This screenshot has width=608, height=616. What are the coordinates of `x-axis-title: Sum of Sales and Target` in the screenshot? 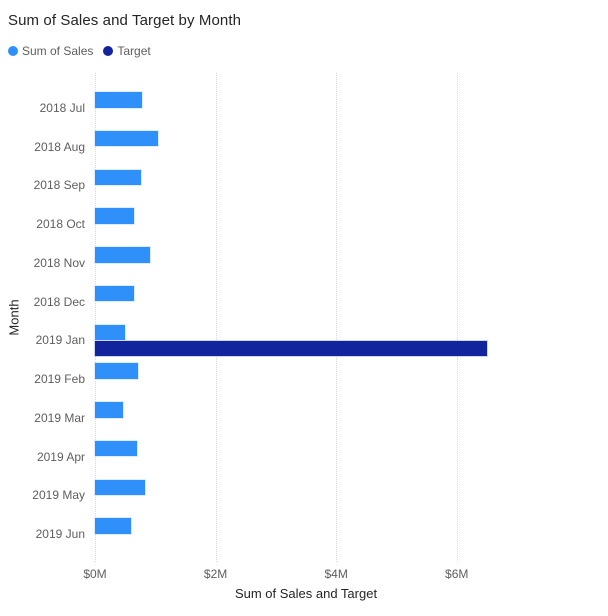 It's located at (306, 593).